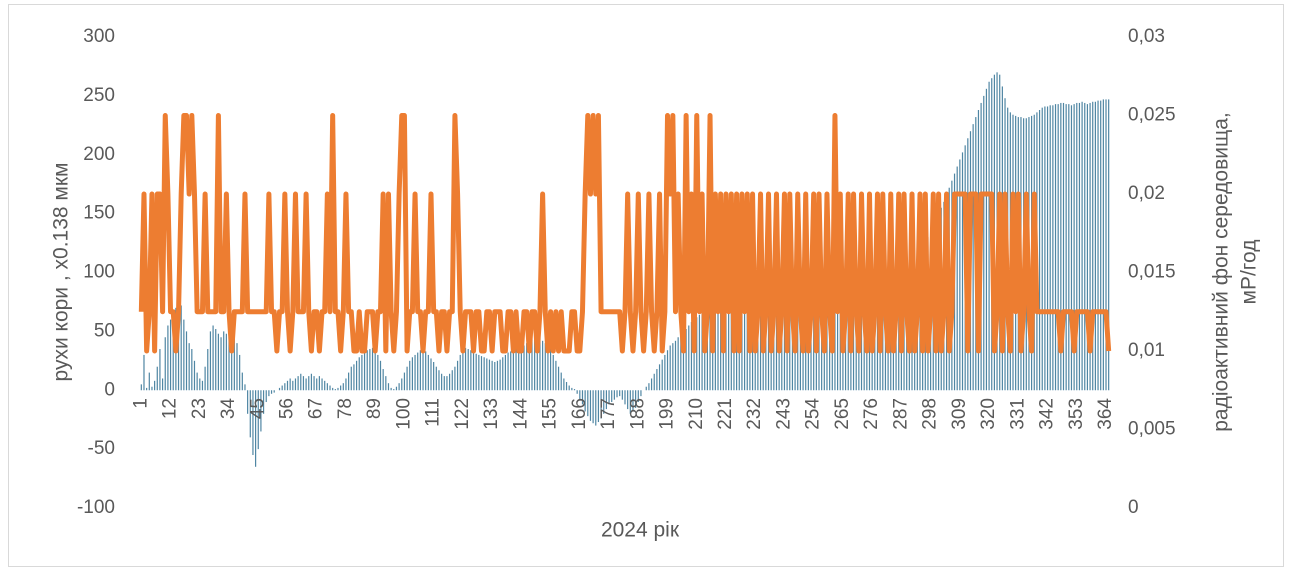 Image resolution: width=1292 pixels, height=572 pixels. What do you see at coordinates (608, 414) in the screenshot?
I see `x-tick-label: 177` at bounding box center [608, 414].